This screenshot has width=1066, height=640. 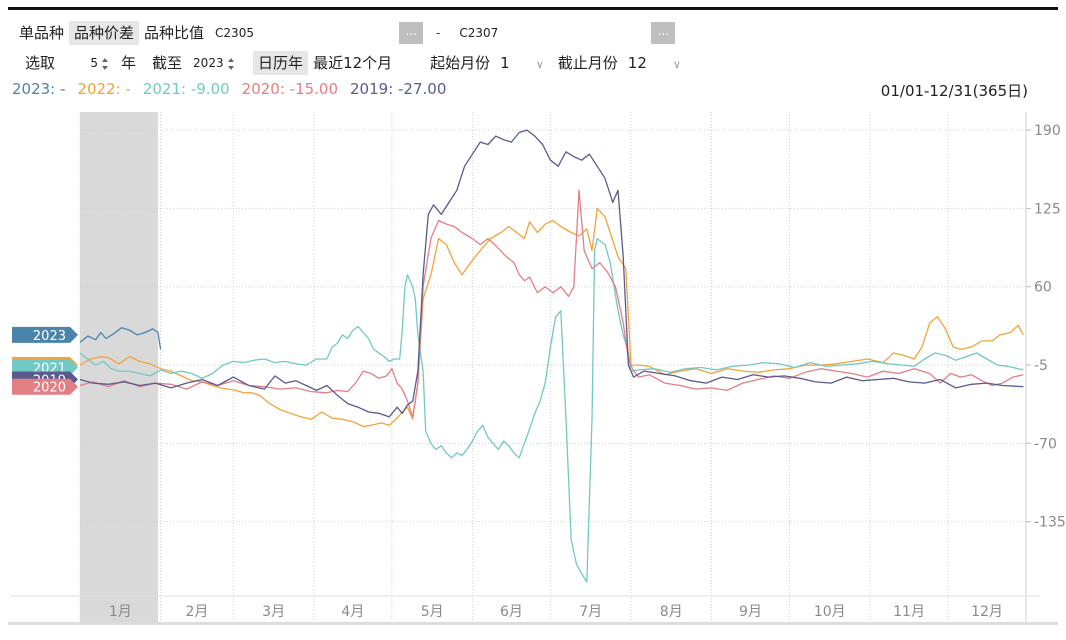 I want to click on bottom-divider, so click(x=533, y=623).